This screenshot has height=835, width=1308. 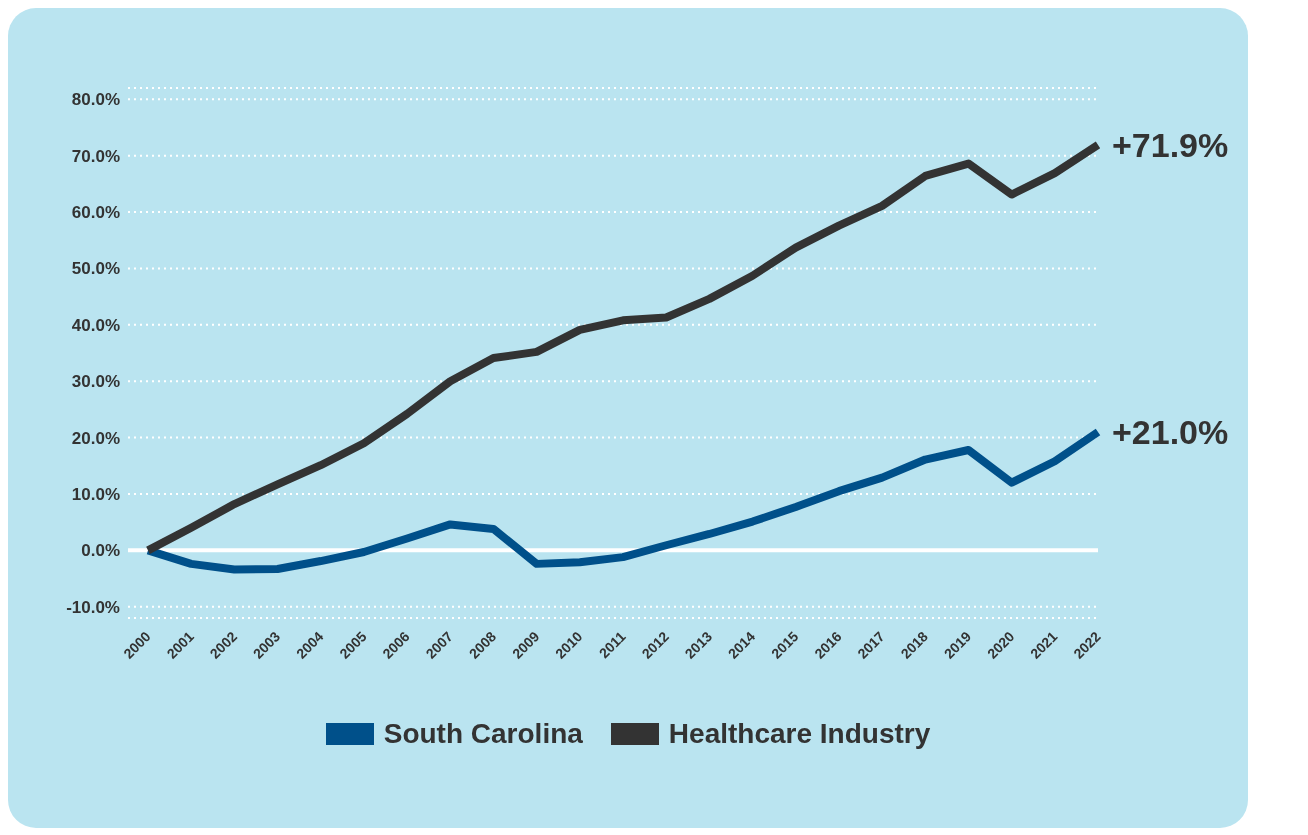 What do you see at coordinates (95, 325) in the screenshot?
I see `y-tick-label: 40.0%` at bounding box center [95, 325].